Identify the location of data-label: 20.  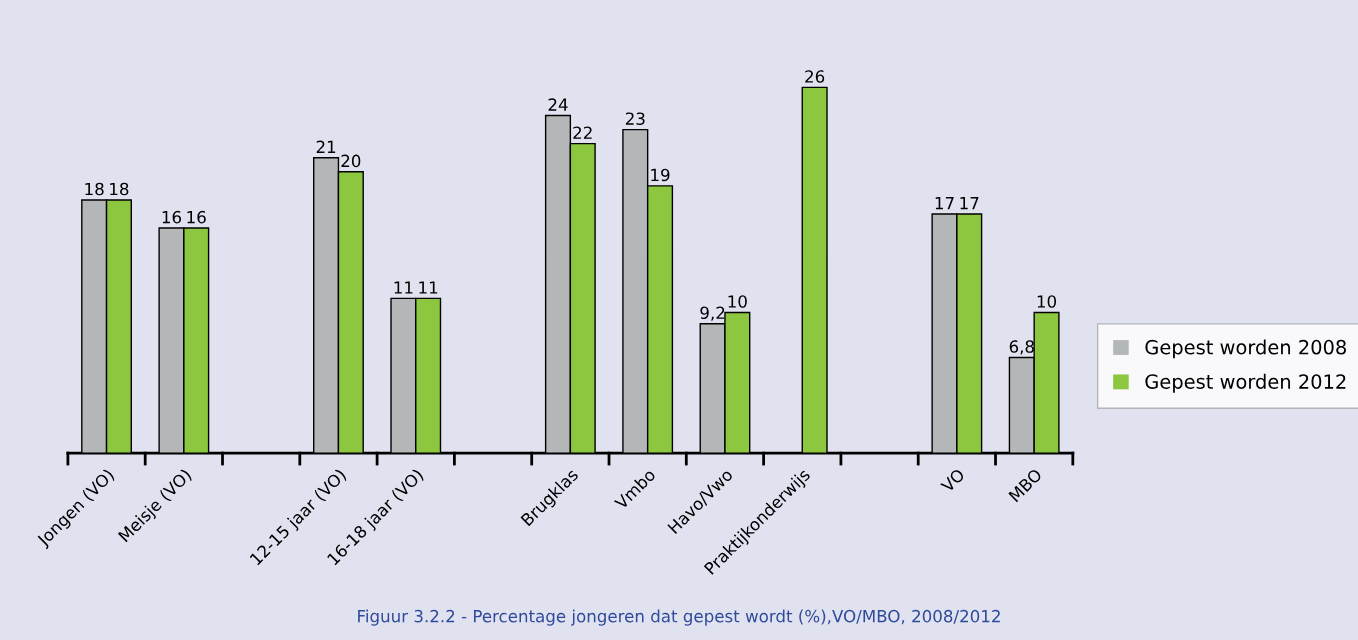
(351, 161).